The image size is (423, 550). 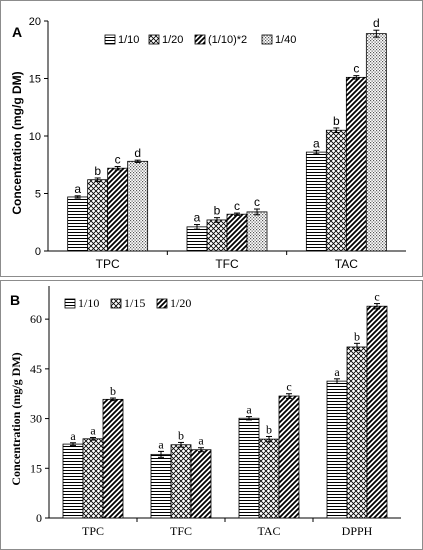 I want to click on y-tick-label: 10, so click(x=35, y=137).